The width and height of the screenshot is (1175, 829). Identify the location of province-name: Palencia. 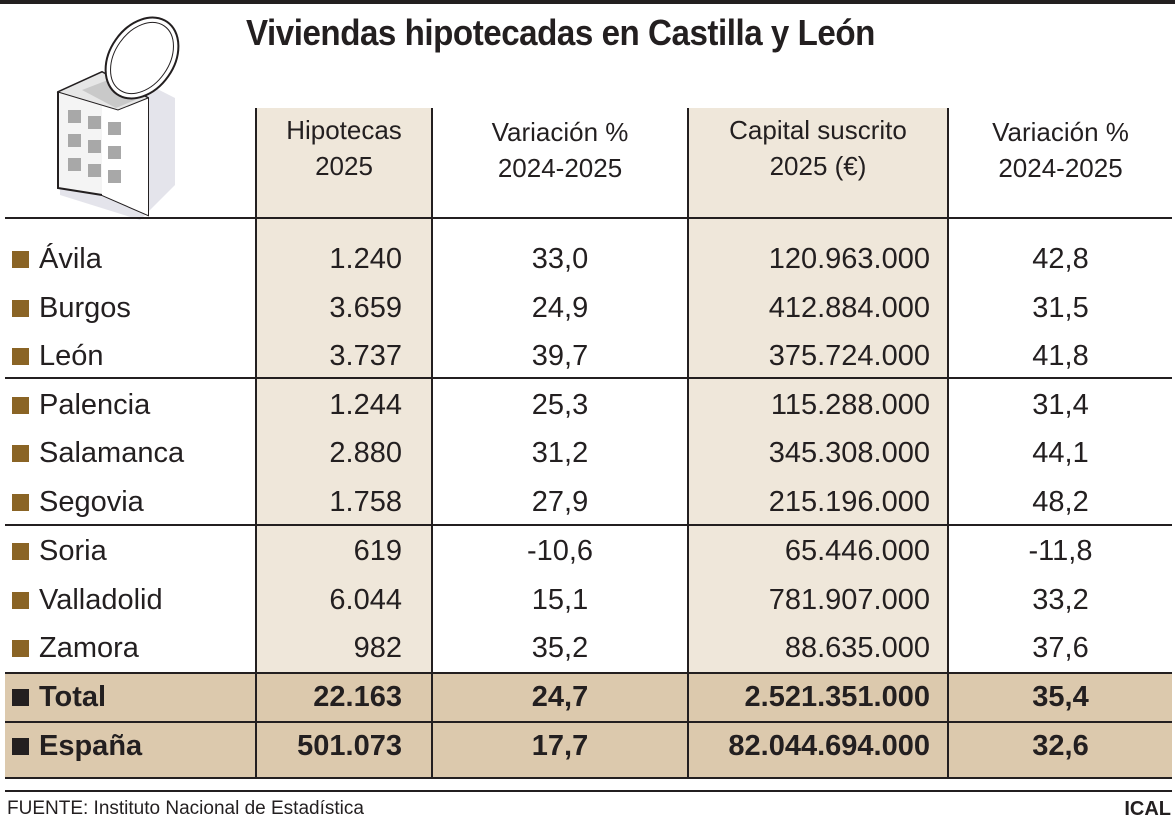
(95, 405).